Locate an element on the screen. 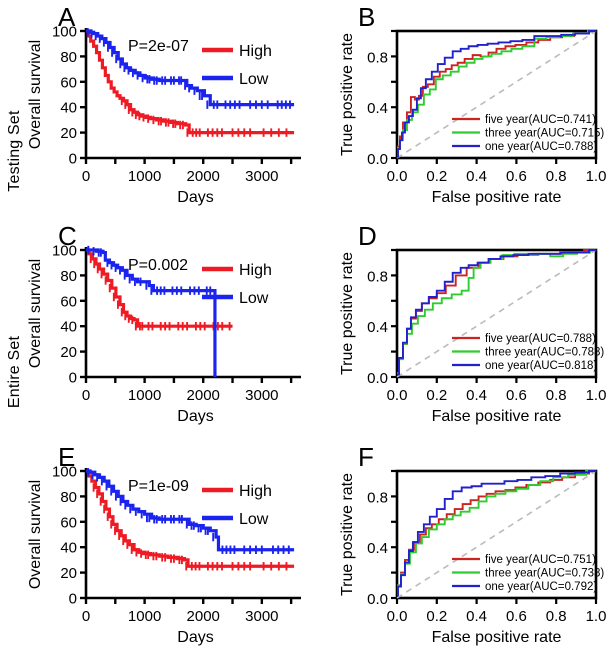 This screenshot has height=662, width=614. km-curve-high is located at coordinates (159, 288).